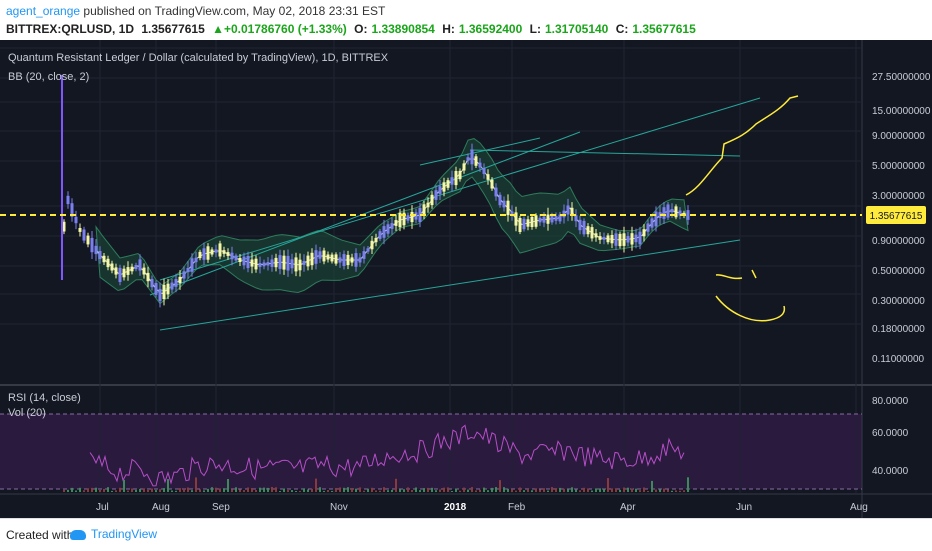 Image resolution: width=932 pixels, height=551 pixels. What do you see at coordinates (729, 277) in the screenshot?
I see `annotation-eye-left` at bounding box center [729, 277].